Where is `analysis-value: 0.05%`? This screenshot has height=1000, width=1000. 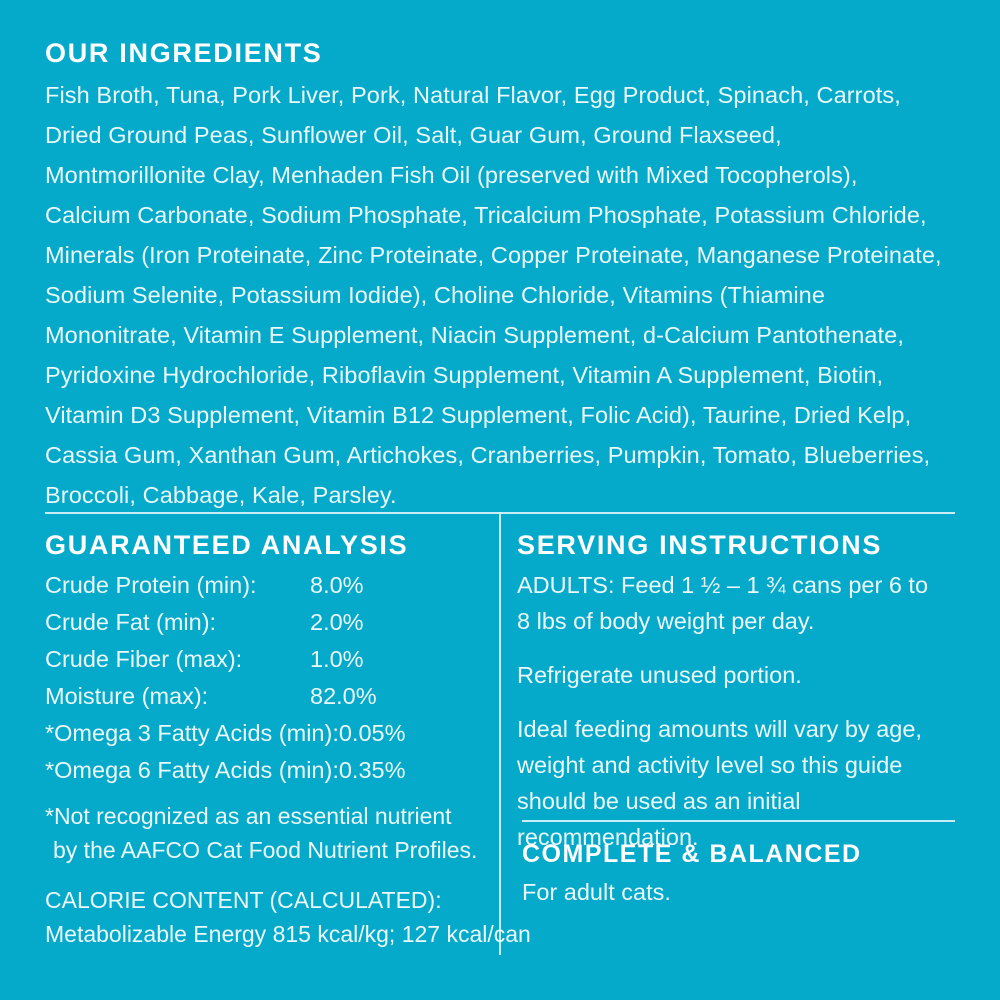 analysis-value: 0.05% is located at coordinates (372, 733).